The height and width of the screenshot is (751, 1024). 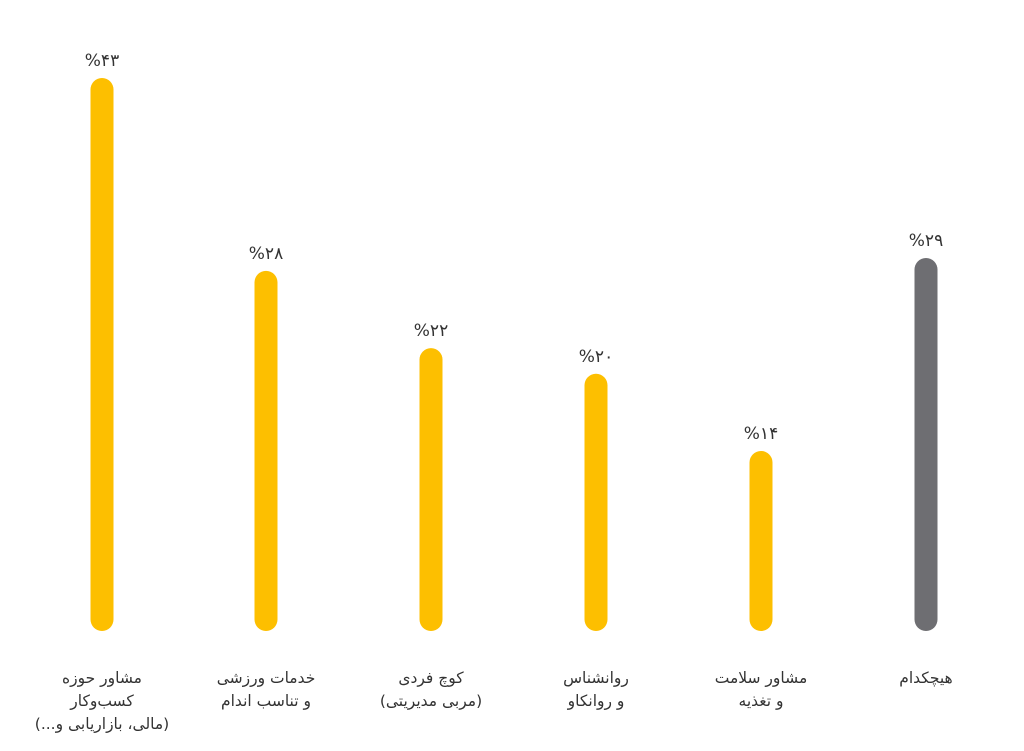 What do you see at coordinates (266, 254) in the screenshot?
I see `value-label-2: %۲۸` at bounding box center [266, 254].